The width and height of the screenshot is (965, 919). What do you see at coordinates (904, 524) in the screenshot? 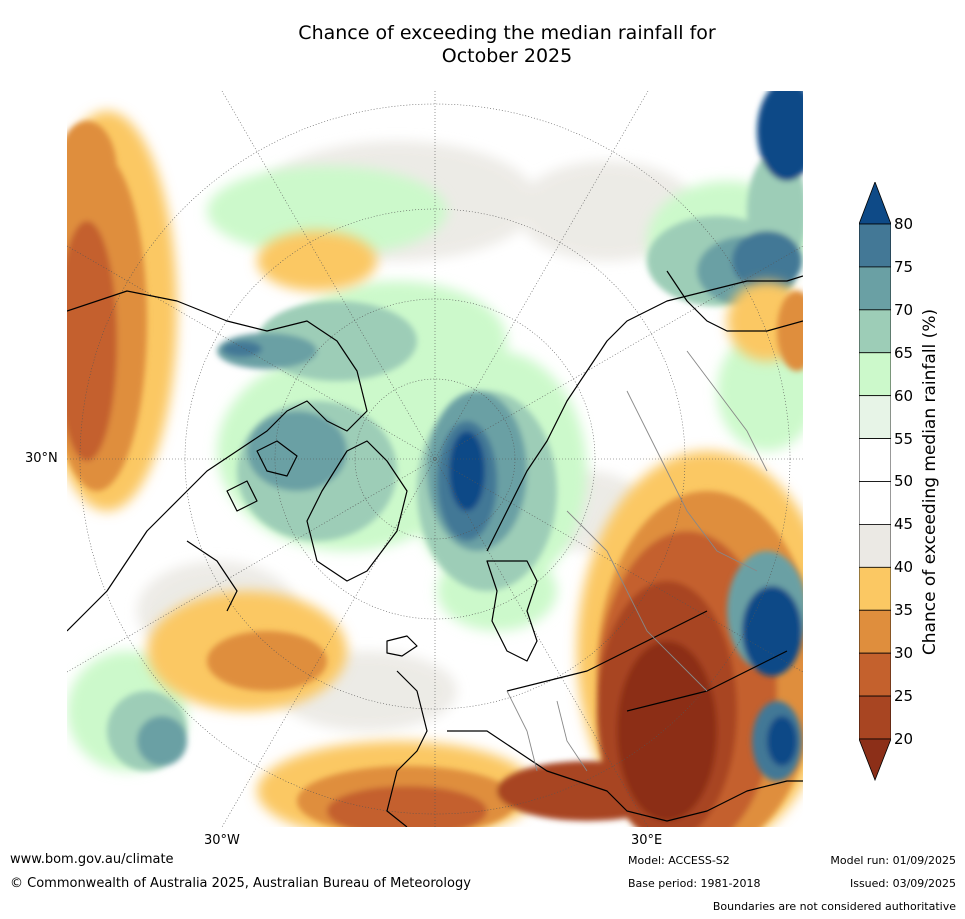
I see `colorbar-tick: 45` at bounding box center [904, 524].